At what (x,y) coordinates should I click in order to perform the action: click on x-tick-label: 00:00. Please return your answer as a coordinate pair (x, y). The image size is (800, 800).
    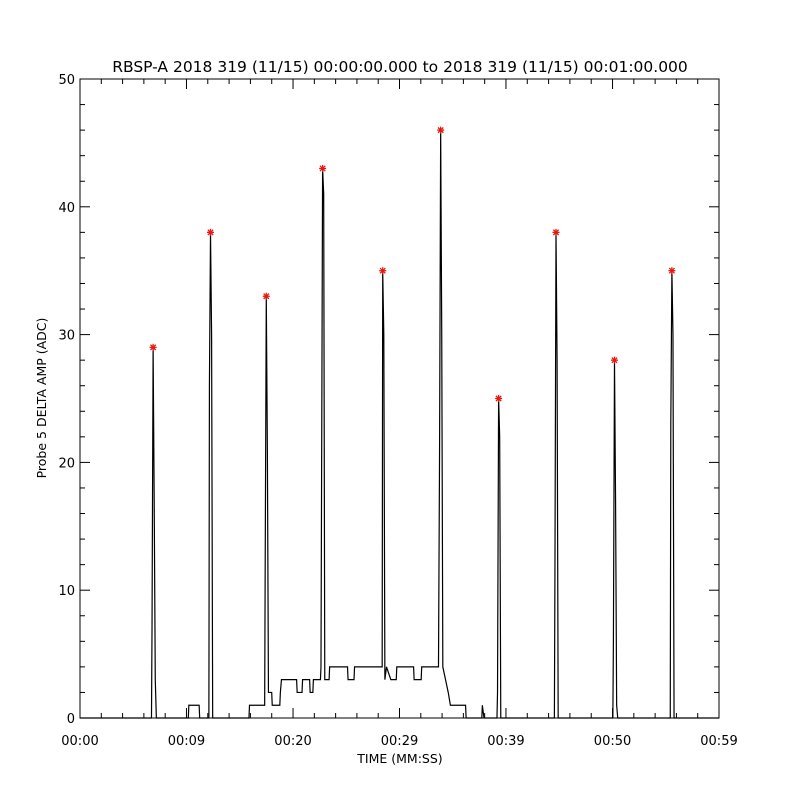
    Looking at the image, I should click on (79, 741).